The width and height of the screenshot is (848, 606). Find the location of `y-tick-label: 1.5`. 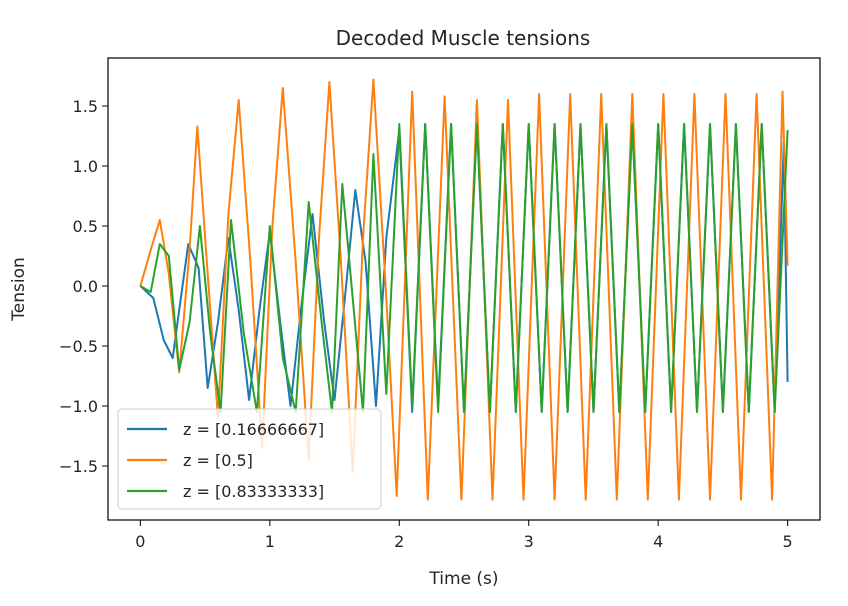

y-tick-label: 1.5 is located at coordinates (85, 106).